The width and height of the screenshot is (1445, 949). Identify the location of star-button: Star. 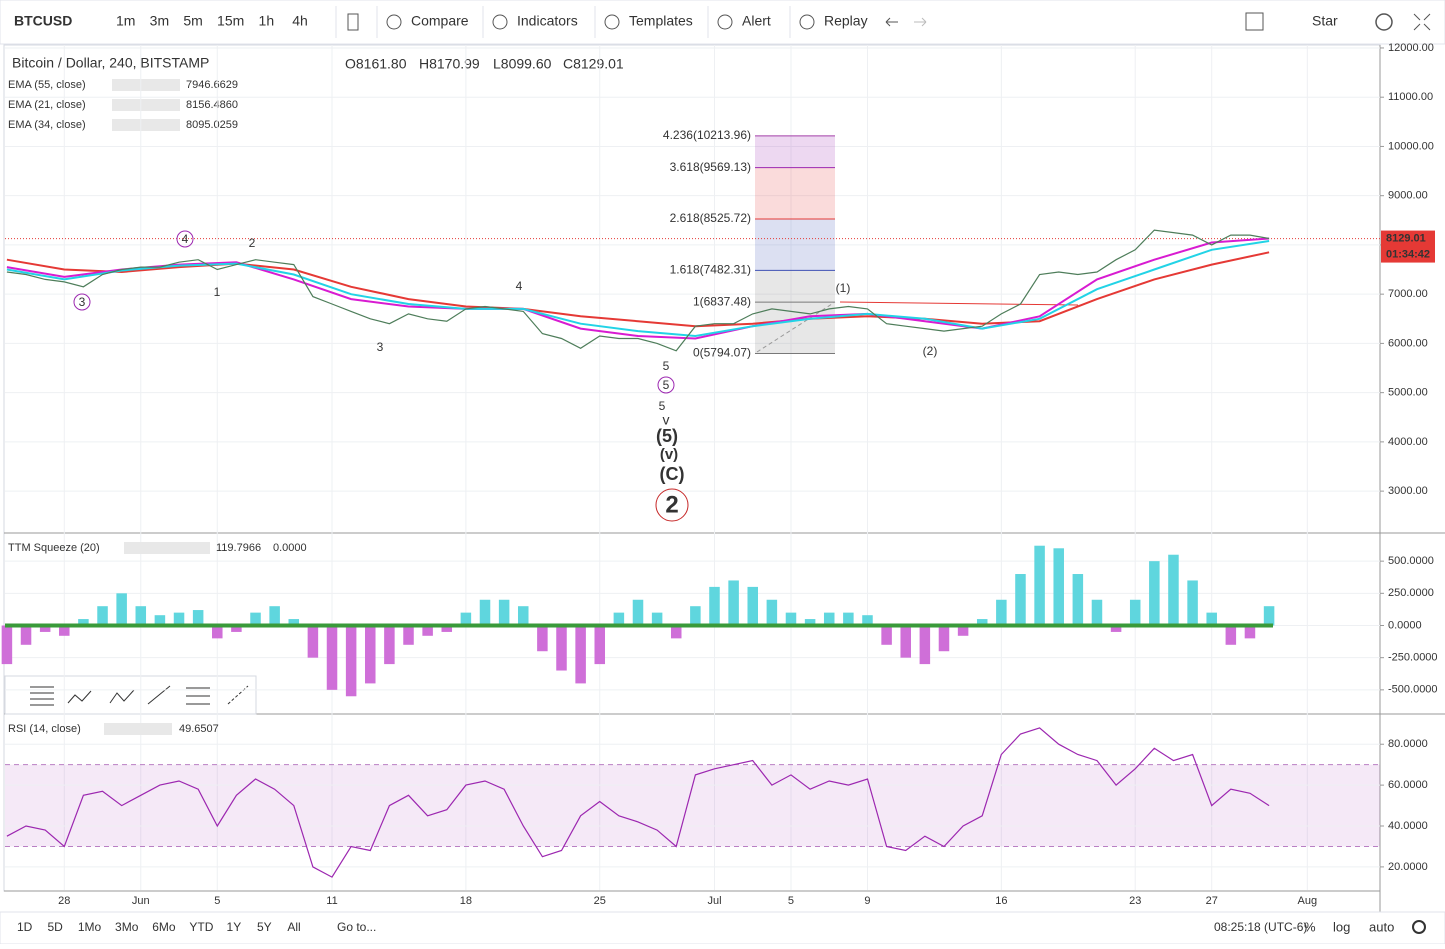
(1325, 21).